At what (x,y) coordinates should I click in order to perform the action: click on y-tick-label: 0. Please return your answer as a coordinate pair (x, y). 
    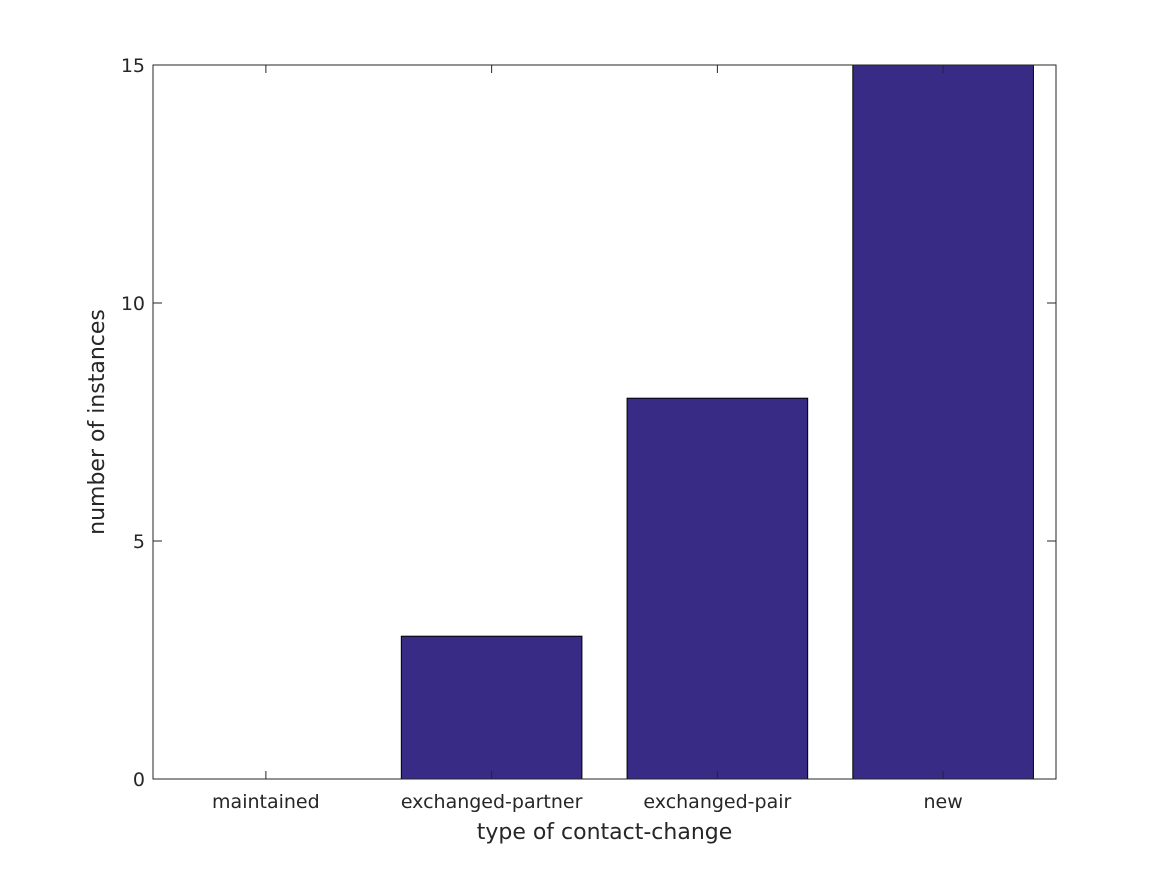
    Looking at the image, I should click on (139, 780).